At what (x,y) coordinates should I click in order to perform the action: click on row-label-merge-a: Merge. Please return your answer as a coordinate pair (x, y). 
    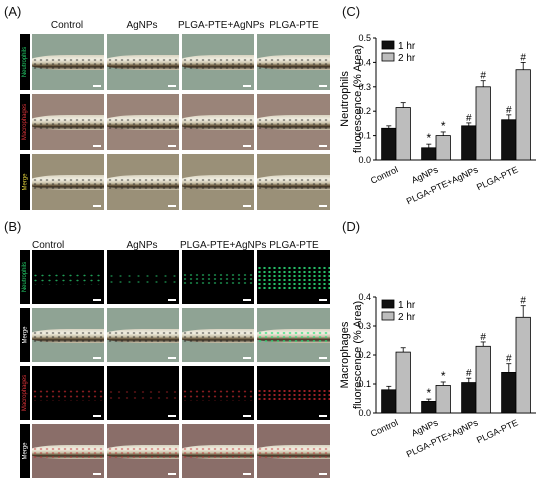
    Looking at the image, I should click on (25, 182).